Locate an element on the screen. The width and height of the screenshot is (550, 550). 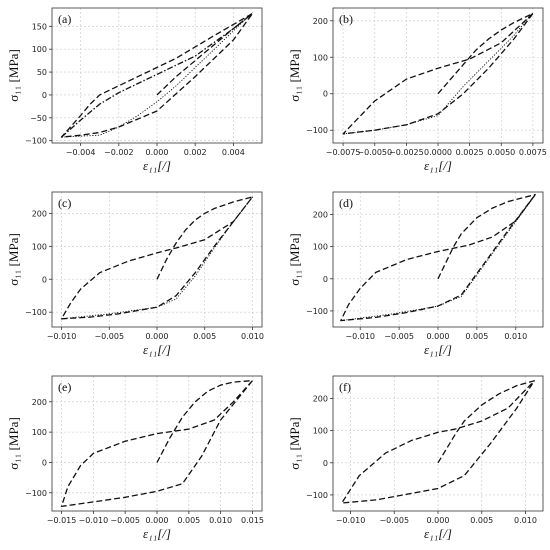
panel-label: (f) is located at coordinates (345, 387).